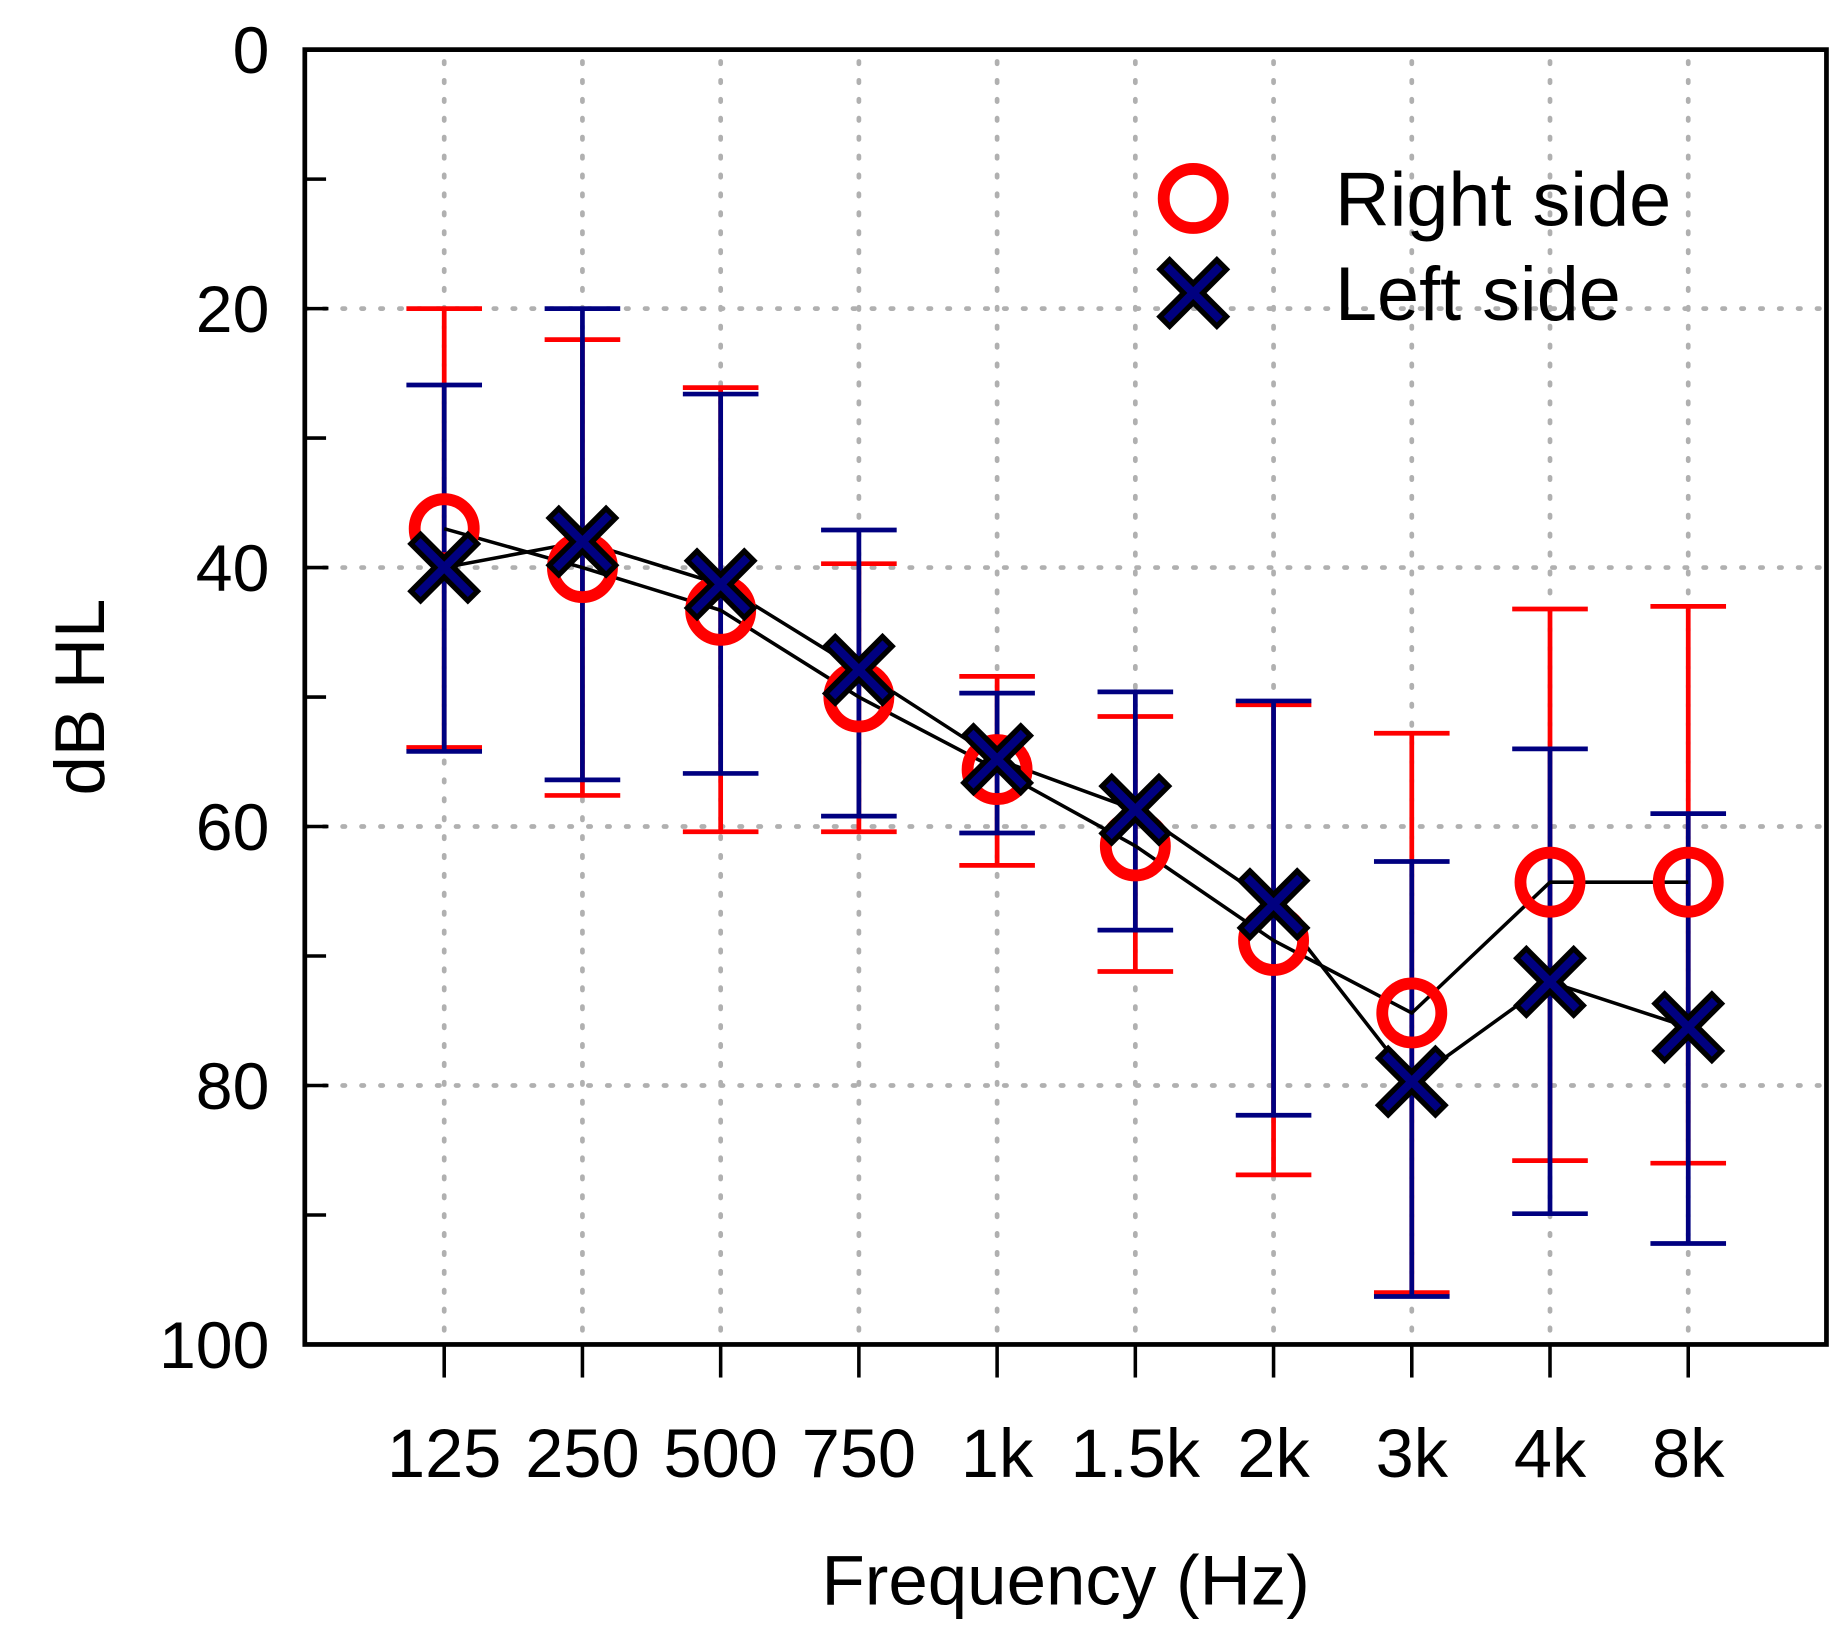 The image size is (1843, 1641). What do you see at coordinates (1413, 248) in the screenshot?
I see `legend: Right side Left side` at bounding box center [1413, 248].